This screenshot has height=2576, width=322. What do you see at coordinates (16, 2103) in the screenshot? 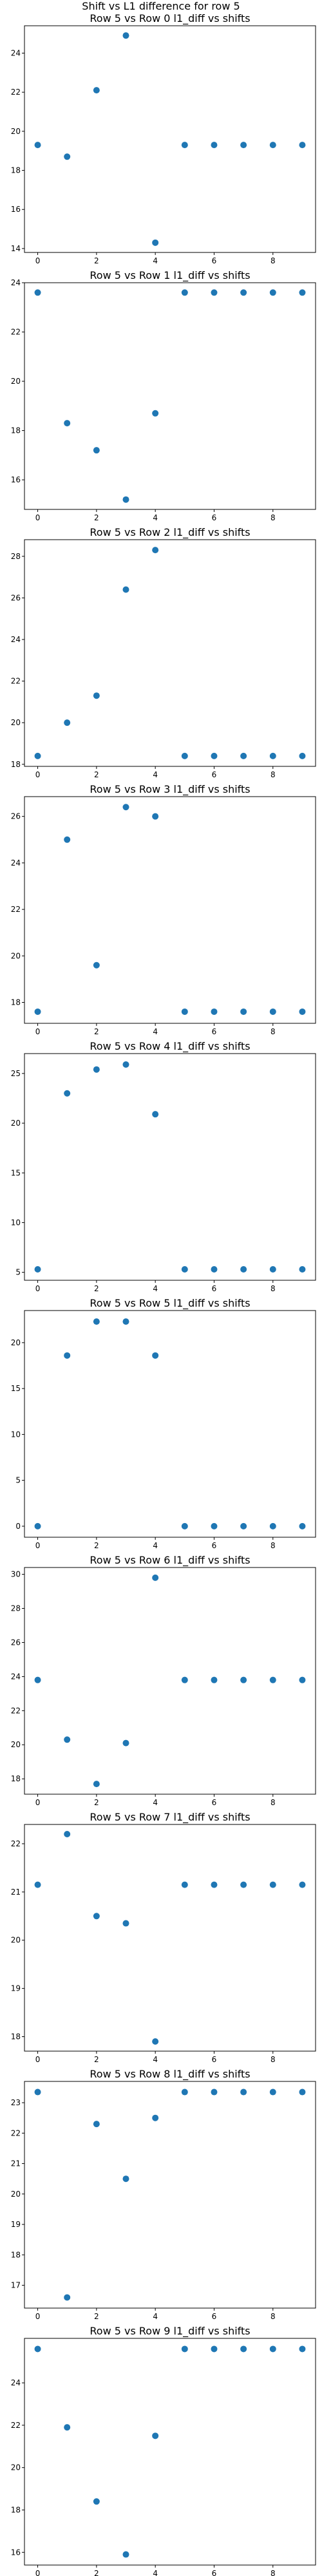
I see `y-tick-label: 23` at bounding box center [16, 2103].